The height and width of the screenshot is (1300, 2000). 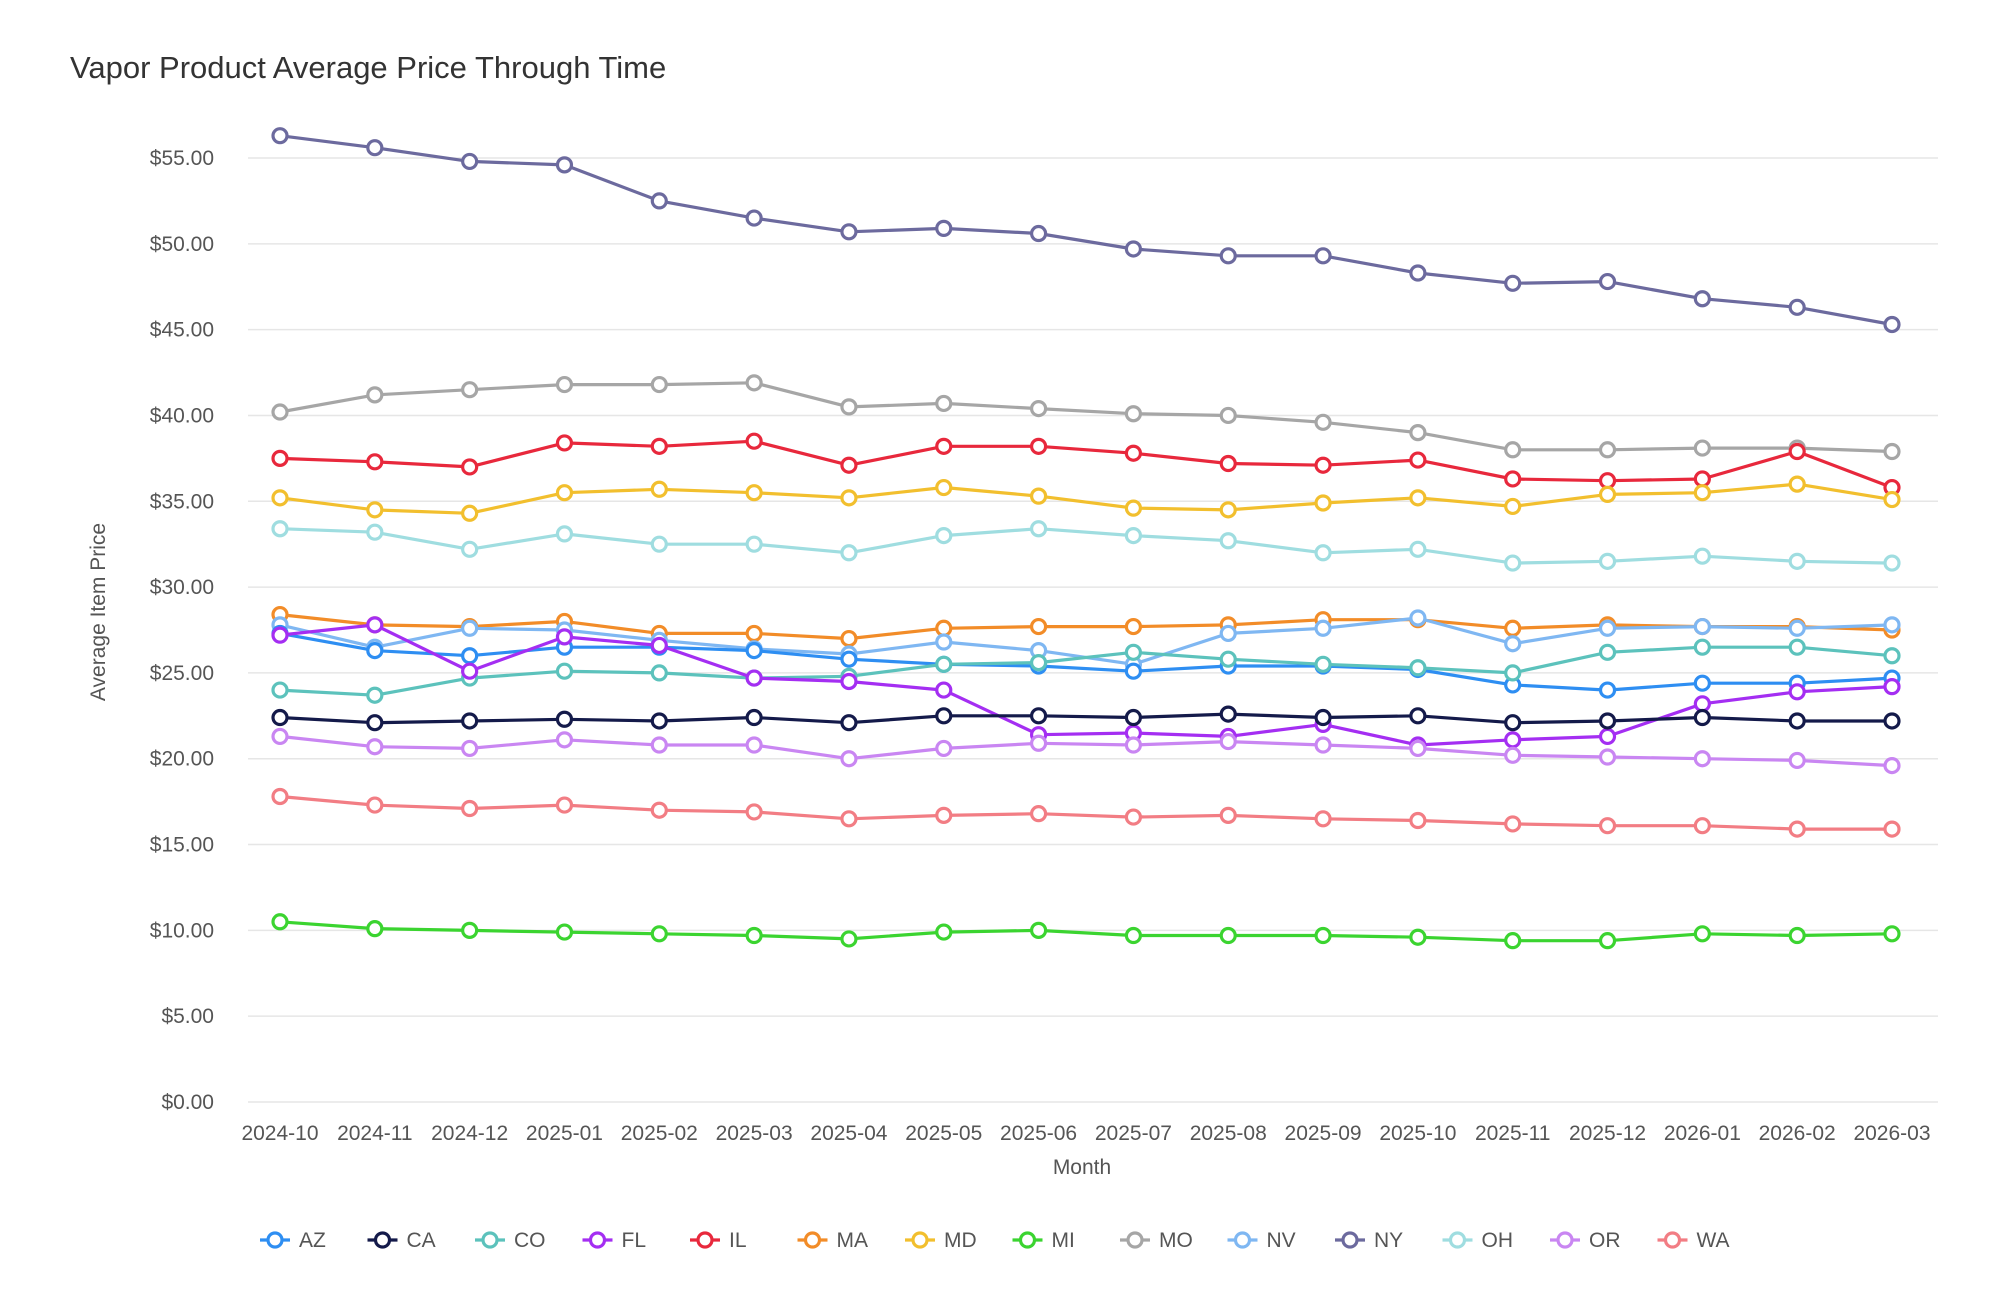 What do you see at coordinates (401, 1240) in the screenshot?
I see `legend-item-ca: CA` at bounding box center [401, 1240].